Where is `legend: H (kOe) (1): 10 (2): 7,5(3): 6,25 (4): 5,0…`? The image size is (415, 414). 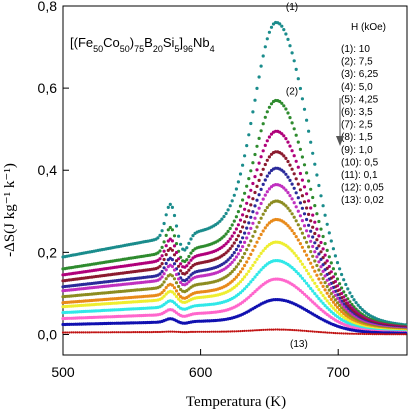
legend: H (kOe) (1): 10 (2): 7,5(3): 6,25 (4): 5,0… is located at coordinates (361, 114).